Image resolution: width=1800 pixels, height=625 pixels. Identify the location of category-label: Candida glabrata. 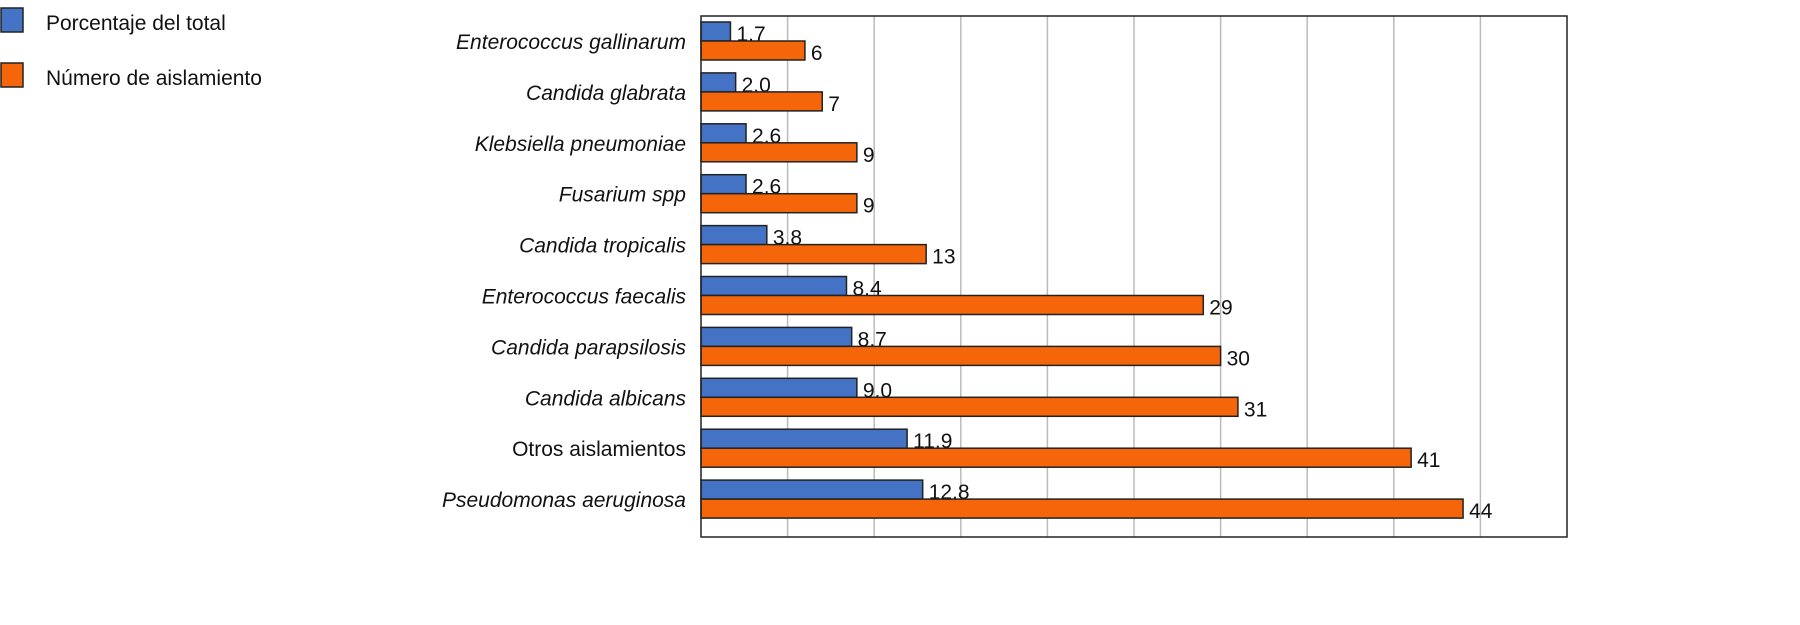
(606, 93).